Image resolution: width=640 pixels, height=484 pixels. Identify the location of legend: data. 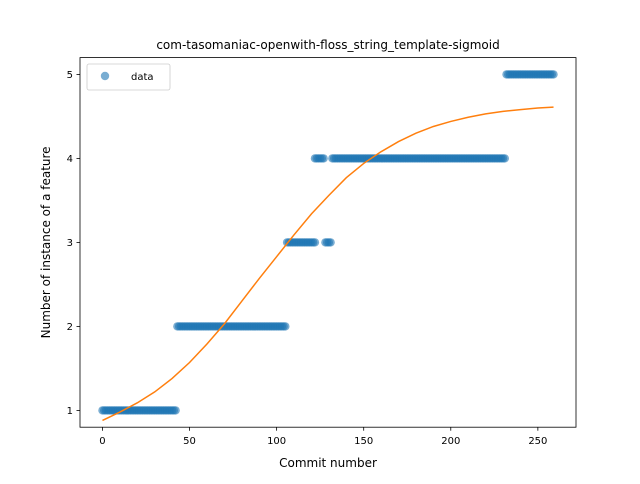
(128, 77).